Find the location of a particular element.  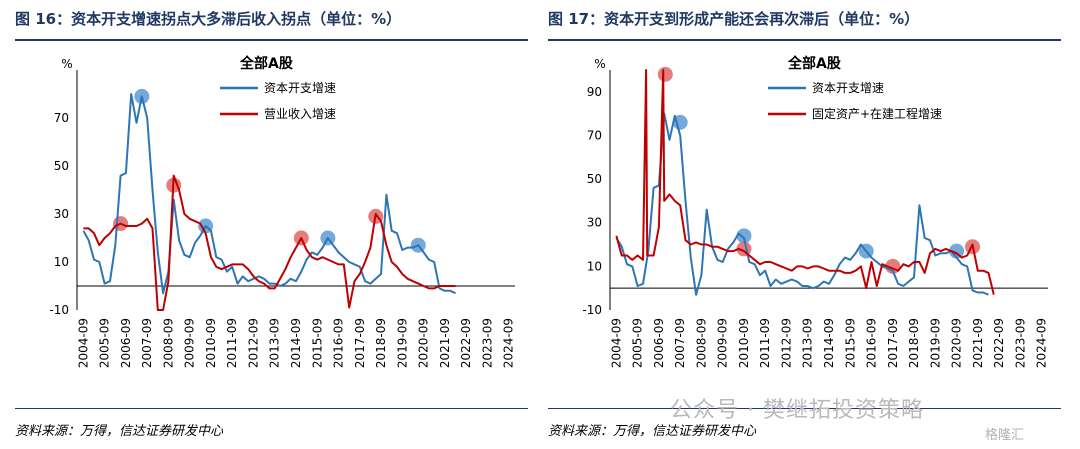

watermark-text: 公众号 · 樊继拓投资策略 is located at coordinates (797, 410).